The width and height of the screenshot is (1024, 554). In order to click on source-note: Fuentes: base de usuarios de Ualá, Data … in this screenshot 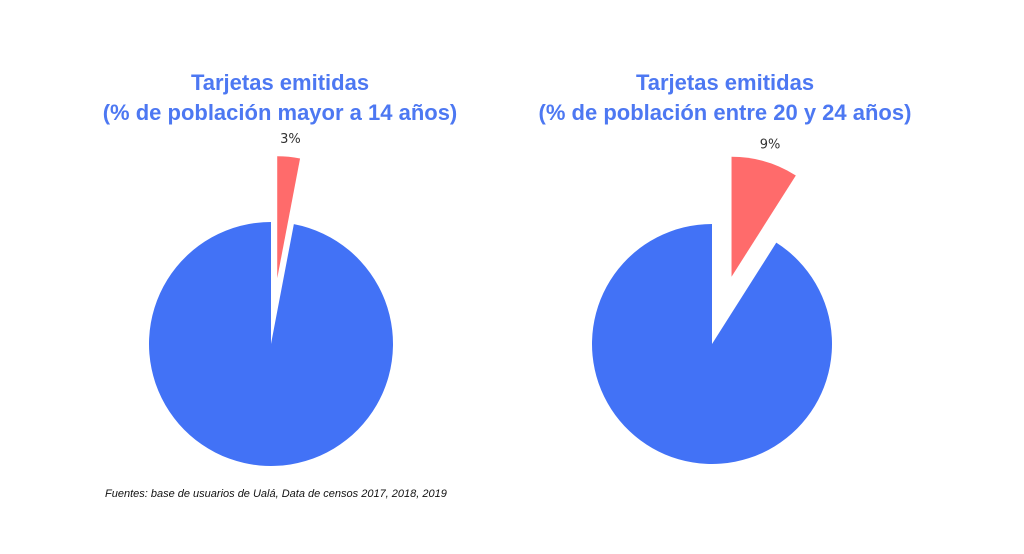, I will do `click(276, 494)`.